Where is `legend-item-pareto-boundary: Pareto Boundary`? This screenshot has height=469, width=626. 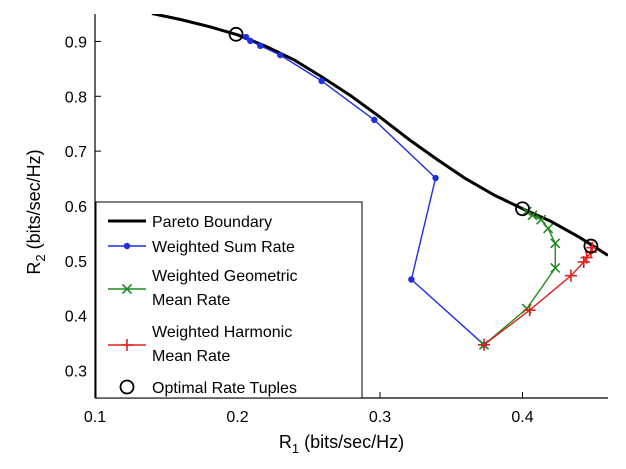
legend-item-pareto-boundary: Pareto Boundary is located at coordinates (190, 222).